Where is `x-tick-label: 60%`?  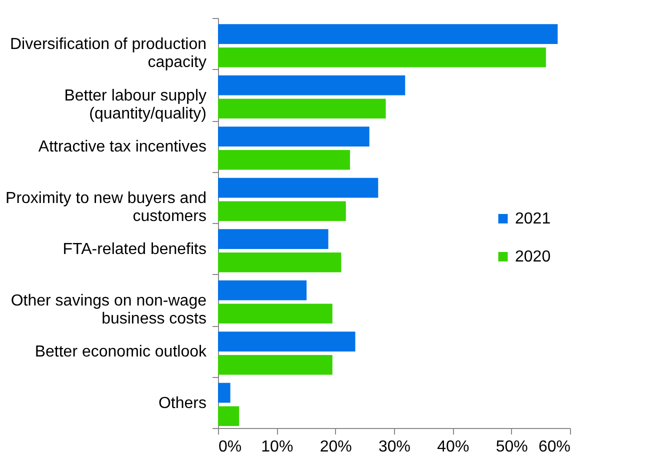
x-tick-label: 60% is located at coordinates (554, 447).